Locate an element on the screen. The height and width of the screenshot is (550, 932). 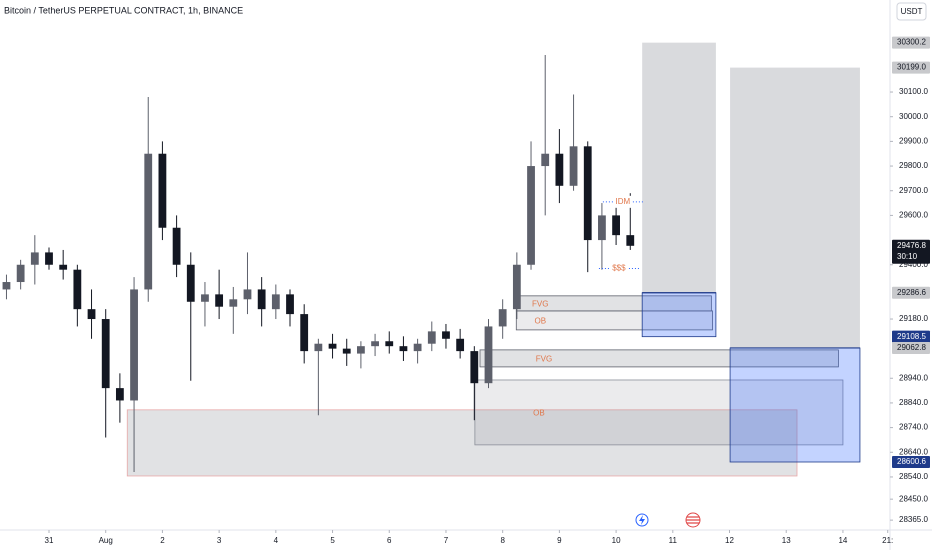
x-tick-label: 2 is located at coordinates (162, 540).